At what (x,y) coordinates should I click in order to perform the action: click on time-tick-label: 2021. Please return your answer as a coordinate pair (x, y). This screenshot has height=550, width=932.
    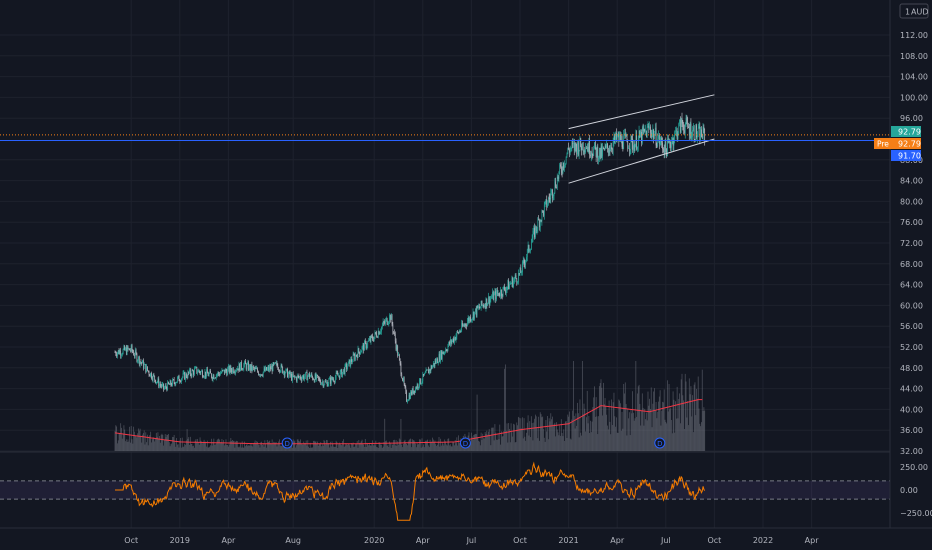
    Looking at the image, I should click on (568, 540).